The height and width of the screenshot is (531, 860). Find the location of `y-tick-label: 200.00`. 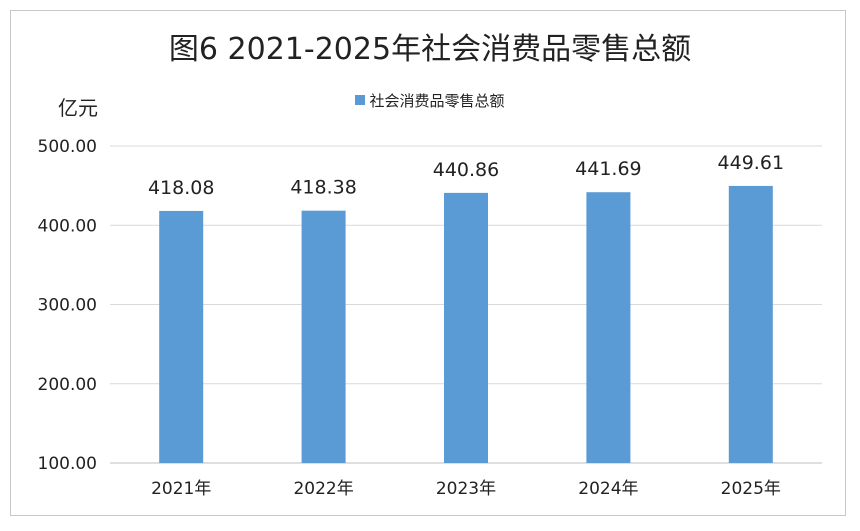

y-tick-label: 200.00 is located at coordinates (67, 385).